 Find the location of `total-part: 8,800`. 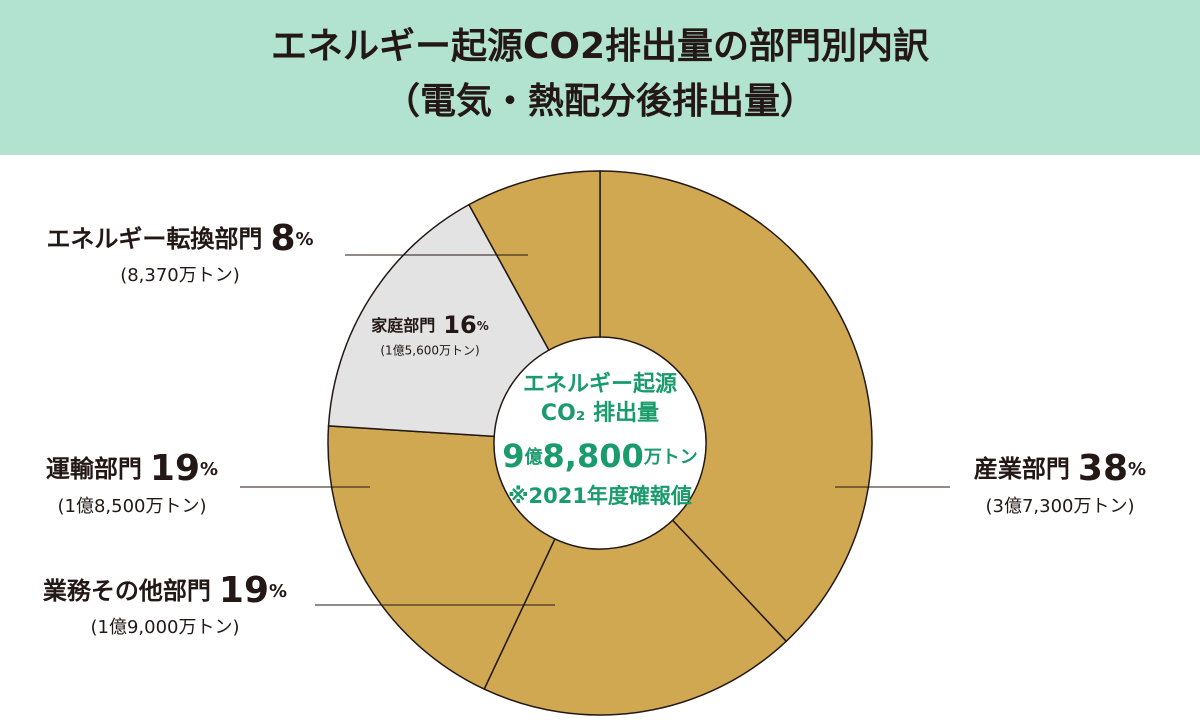

total-part: 8,800 is located at coordinates (593, 456).